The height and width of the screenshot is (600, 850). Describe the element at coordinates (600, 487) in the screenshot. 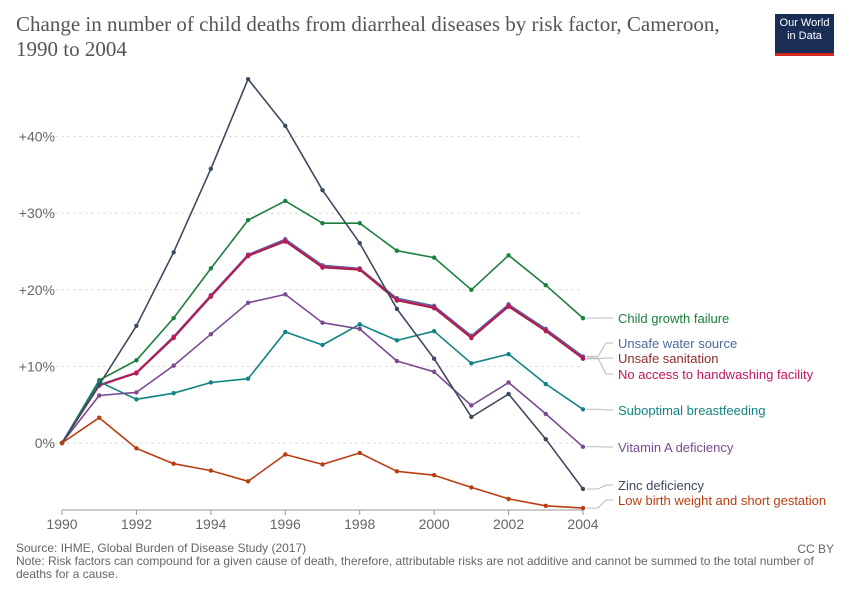

I see `leader-line-zinc-deficiency` at that location.